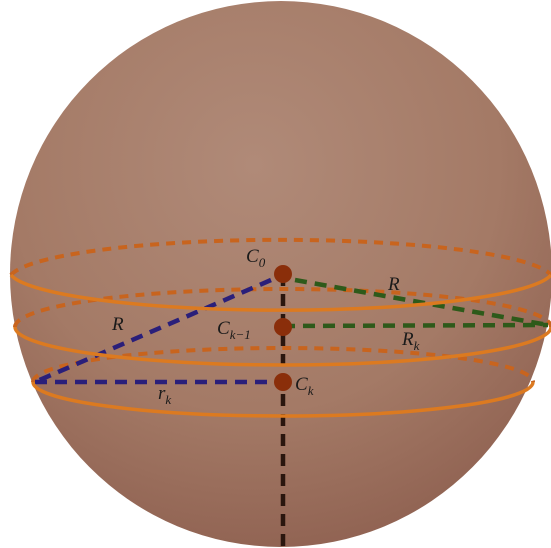  I want to click on radius-R-left, so click(153, 331).